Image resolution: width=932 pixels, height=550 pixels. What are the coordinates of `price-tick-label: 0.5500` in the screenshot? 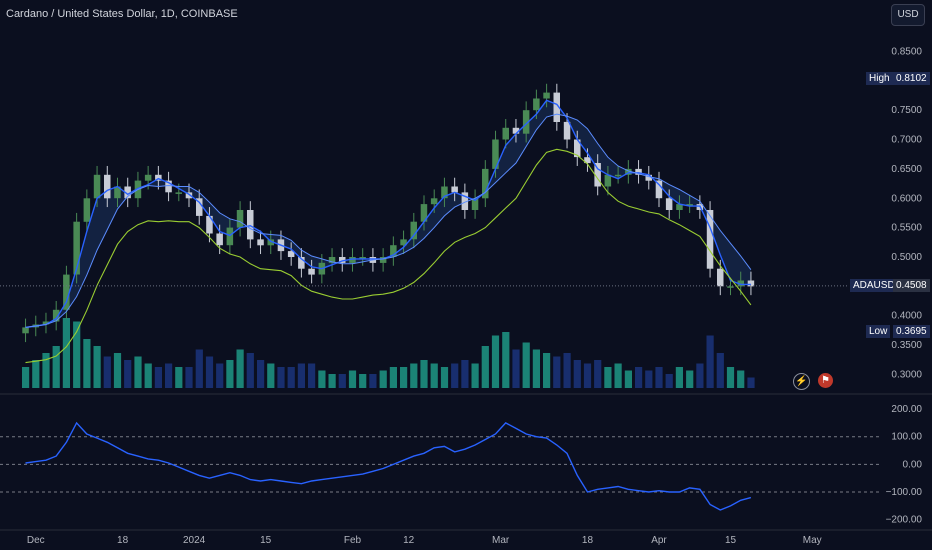 It's located at (906, 228).